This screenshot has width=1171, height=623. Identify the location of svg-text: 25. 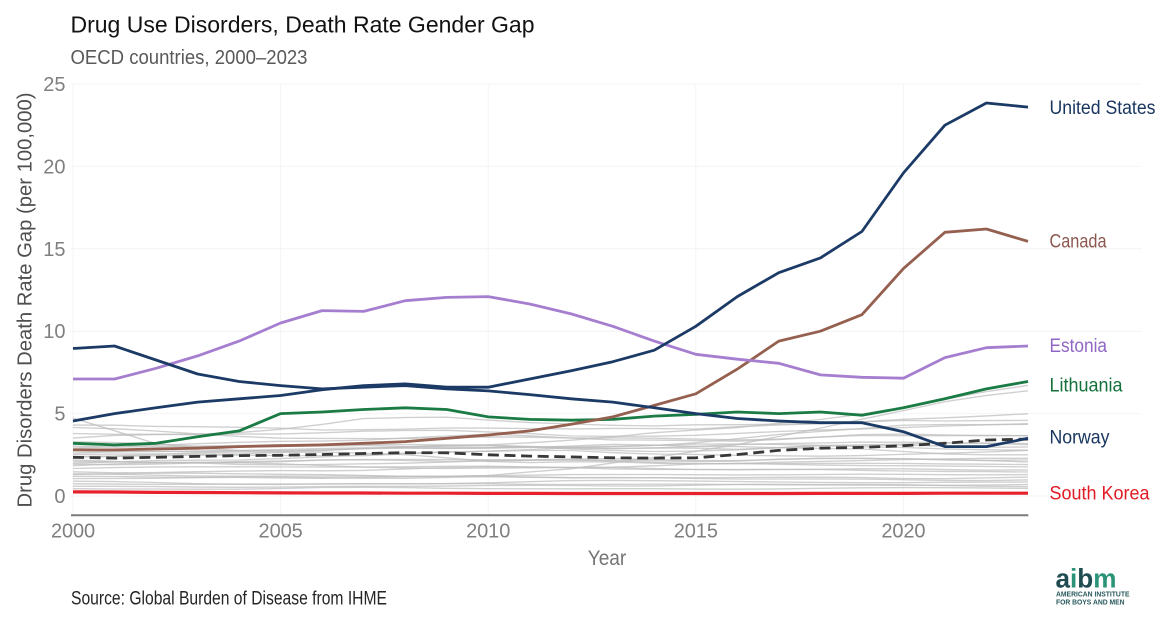
(54, 85).